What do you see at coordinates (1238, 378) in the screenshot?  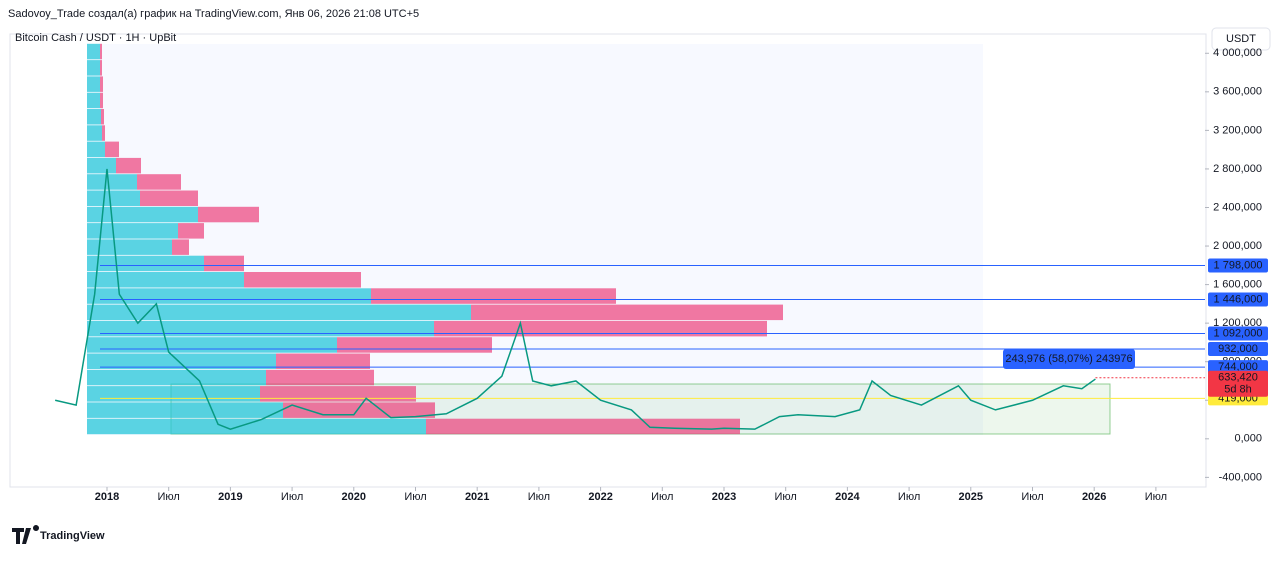 I see `last-price-label: 633,420` at bounding box center [1238, 378].